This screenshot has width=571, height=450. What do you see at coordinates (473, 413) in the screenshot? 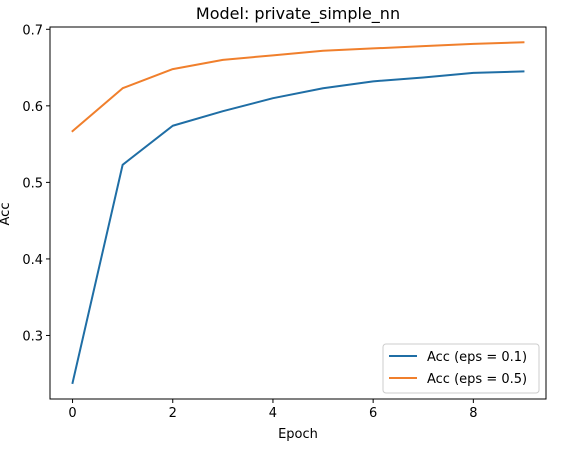
I see `x-tick-label: 8` at bounding box center [473, 413].